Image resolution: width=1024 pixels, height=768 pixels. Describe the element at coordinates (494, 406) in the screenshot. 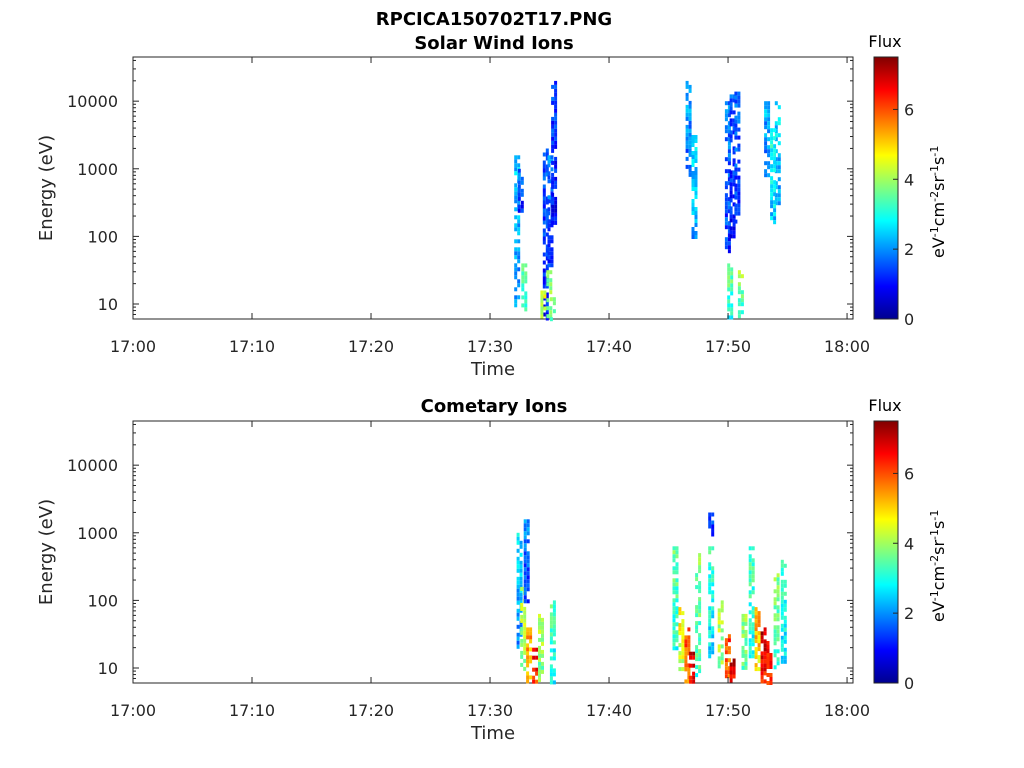

I see `panel-title: Cometary Ions` at that location.